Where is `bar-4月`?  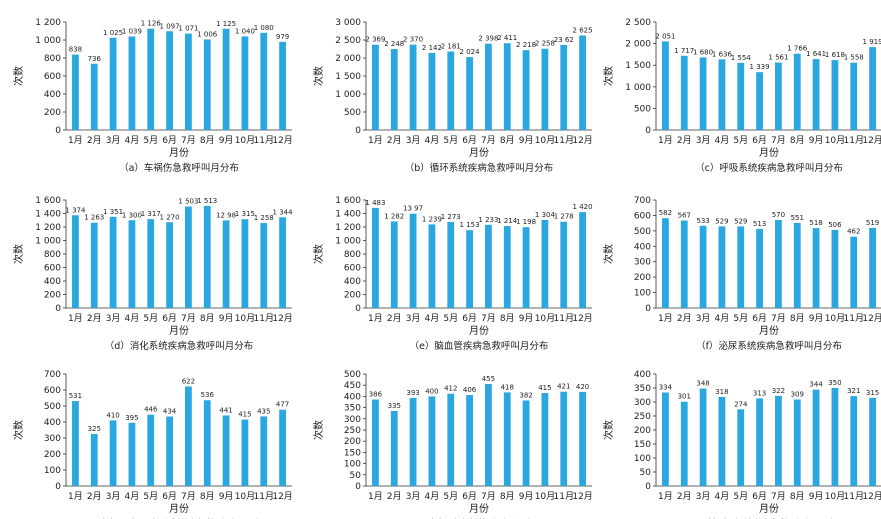
bar-4月 is located at coordinates (132, 454).